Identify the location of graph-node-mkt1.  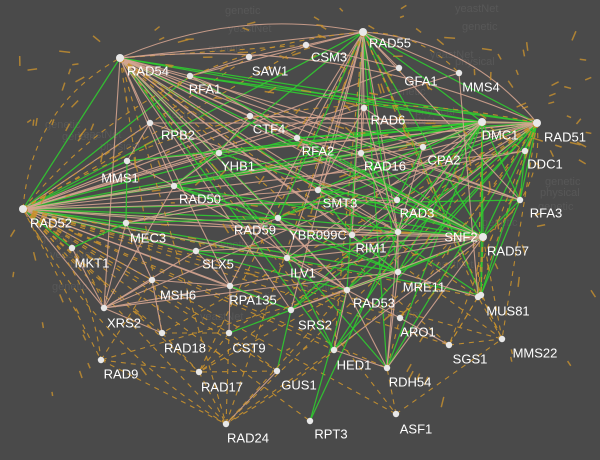
(72, 248).